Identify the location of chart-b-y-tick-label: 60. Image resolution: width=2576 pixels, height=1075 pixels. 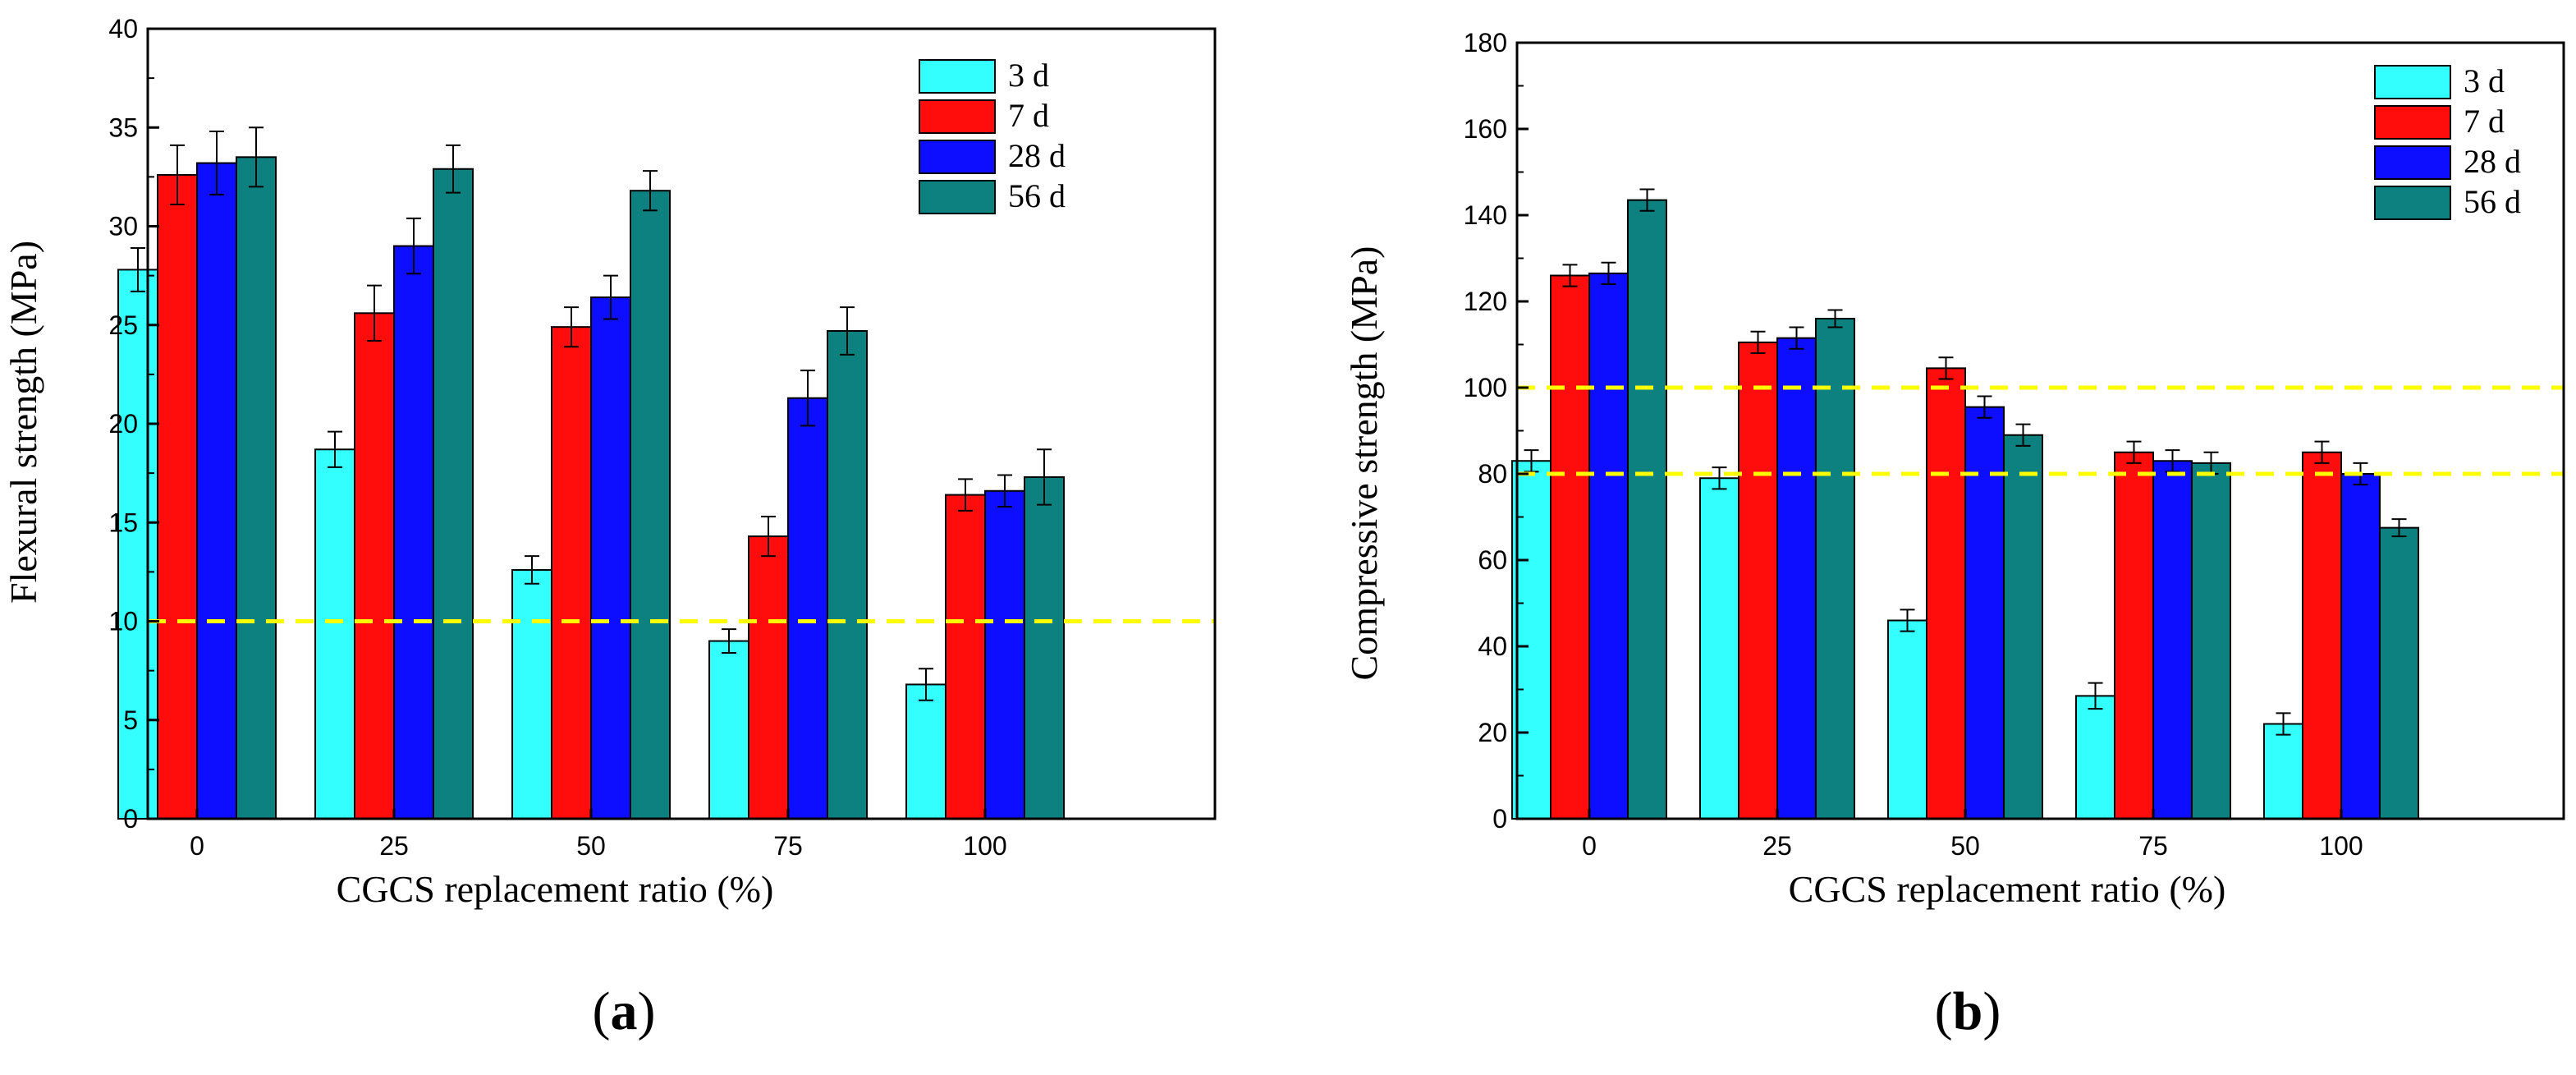
(1492, 560).